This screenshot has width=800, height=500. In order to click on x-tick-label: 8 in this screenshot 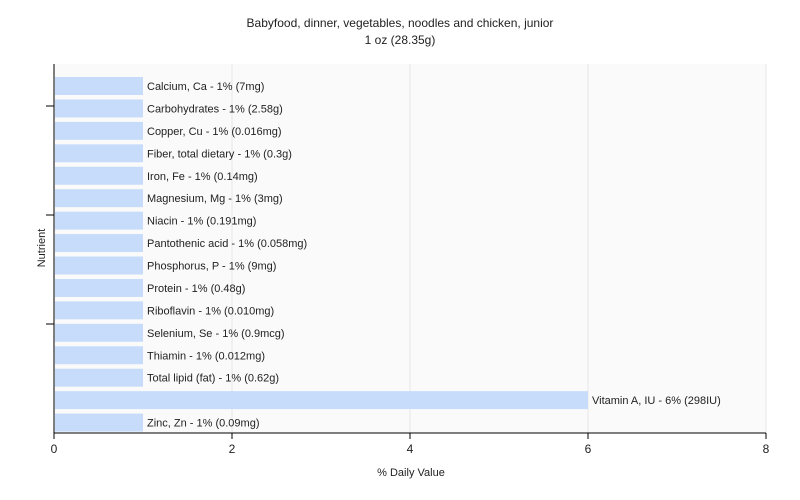, I will do `click(766, 449)`.